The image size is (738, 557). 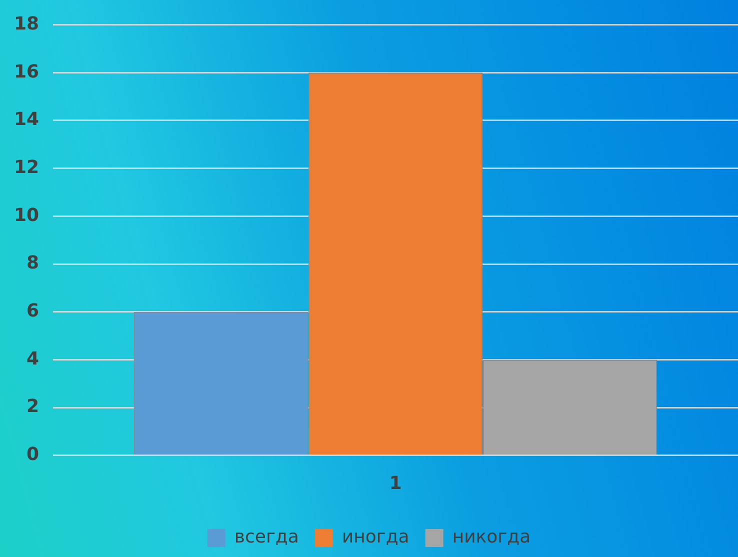 I want to click on legend-label: иногда, so click(x=376, y=537).